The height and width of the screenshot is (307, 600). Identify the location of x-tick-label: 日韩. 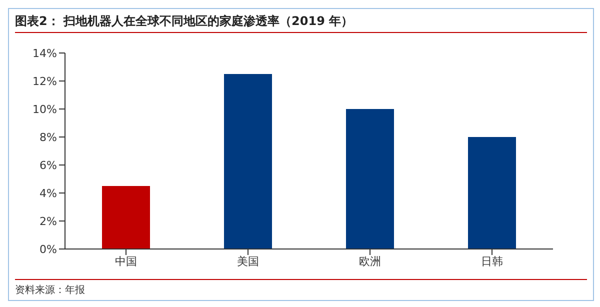
(492, 261).